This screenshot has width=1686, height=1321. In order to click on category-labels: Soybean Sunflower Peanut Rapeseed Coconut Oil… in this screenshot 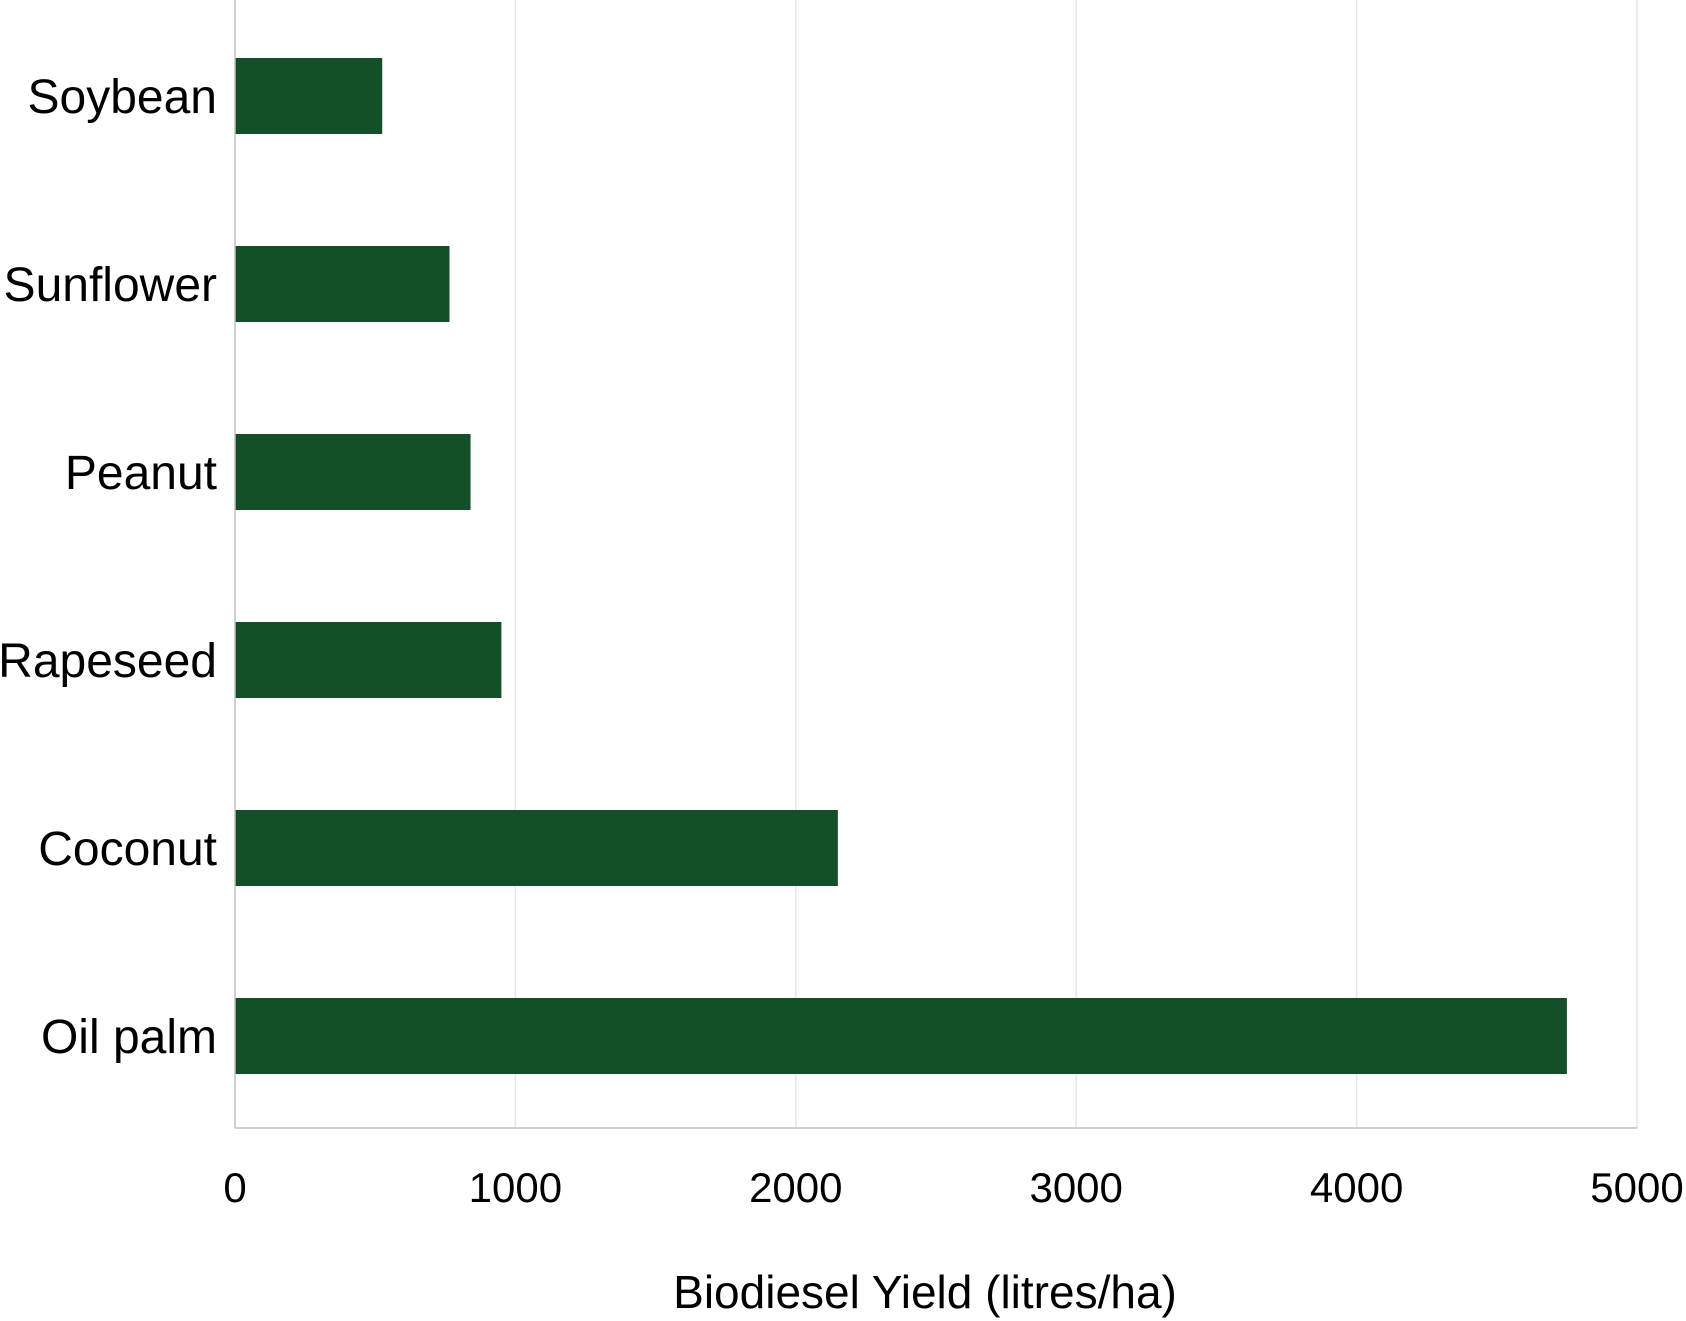, I will do `click(108, 567)`.